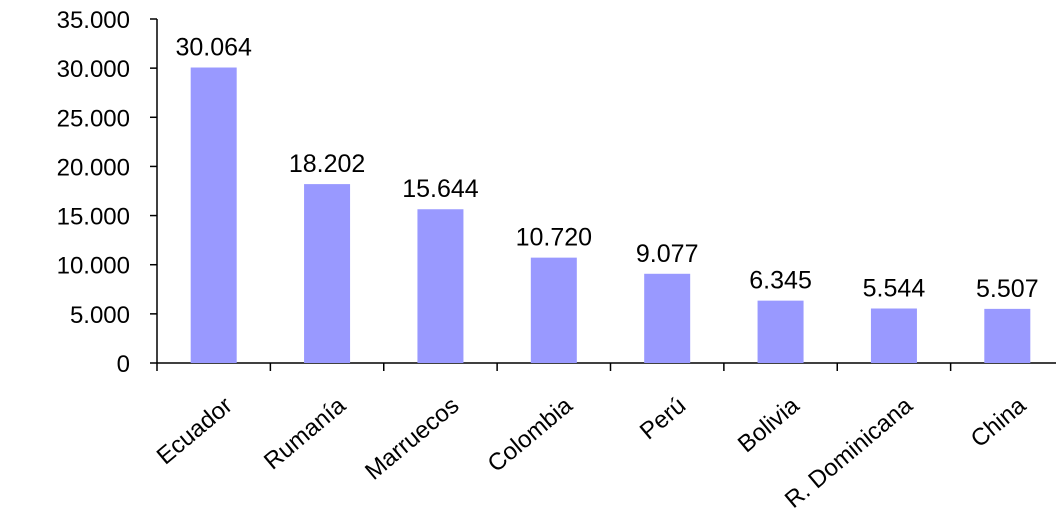  Describe the element at coordinates (894, 289) in the screenshot. I see `data-label: 5.544` at that location.